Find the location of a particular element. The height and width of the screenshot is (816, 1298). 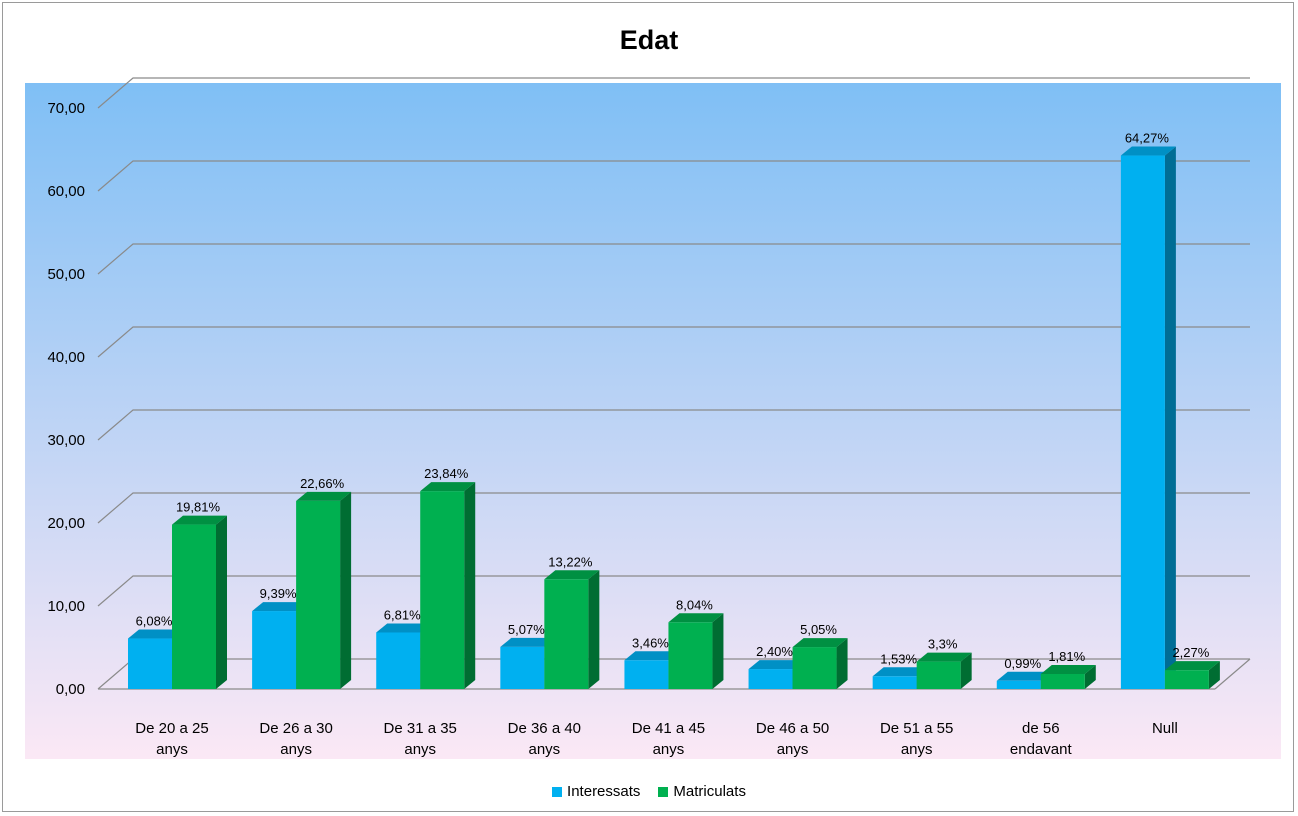

y-axis: 0,00 10,00 20,00 30,00 40,00 50,00 60,00 70,00 is located at coordinates (66, 399).